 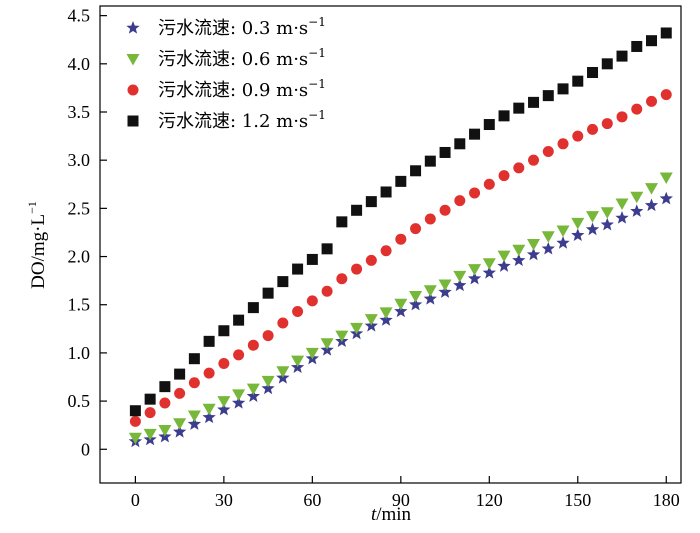 I want to click on legend-label-text: 污水流速: 0.9 m·s, so click(x=233, y=90).